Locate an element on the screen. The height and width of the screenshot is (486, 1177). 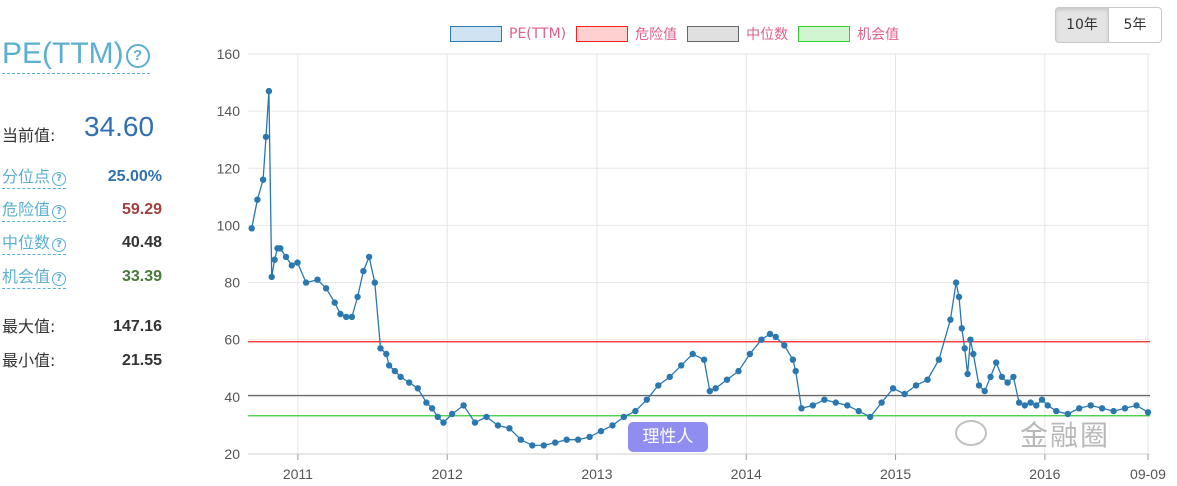
metric-title-text: PE(TTM) is located at coordinates (63, 53).